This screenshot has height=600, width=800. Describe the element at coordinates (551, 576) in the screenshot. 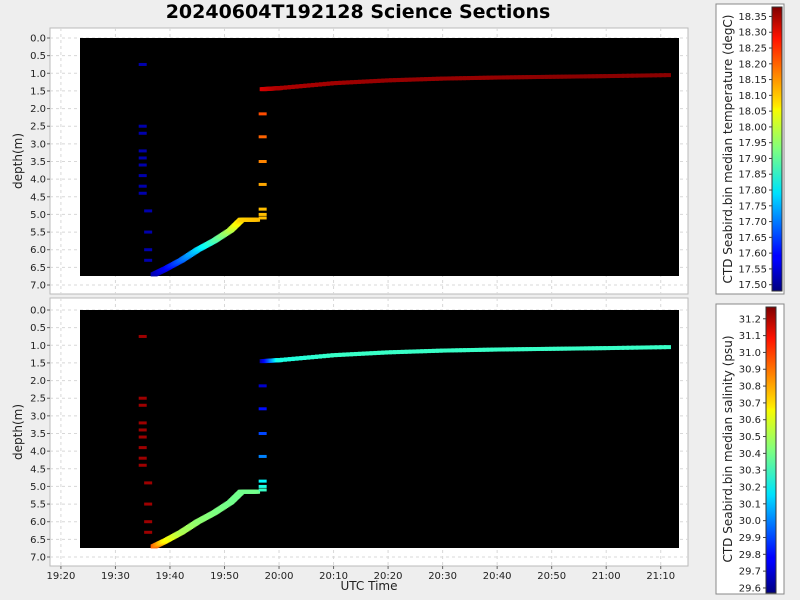

I see `x-tick-label: 20:50` at that location.